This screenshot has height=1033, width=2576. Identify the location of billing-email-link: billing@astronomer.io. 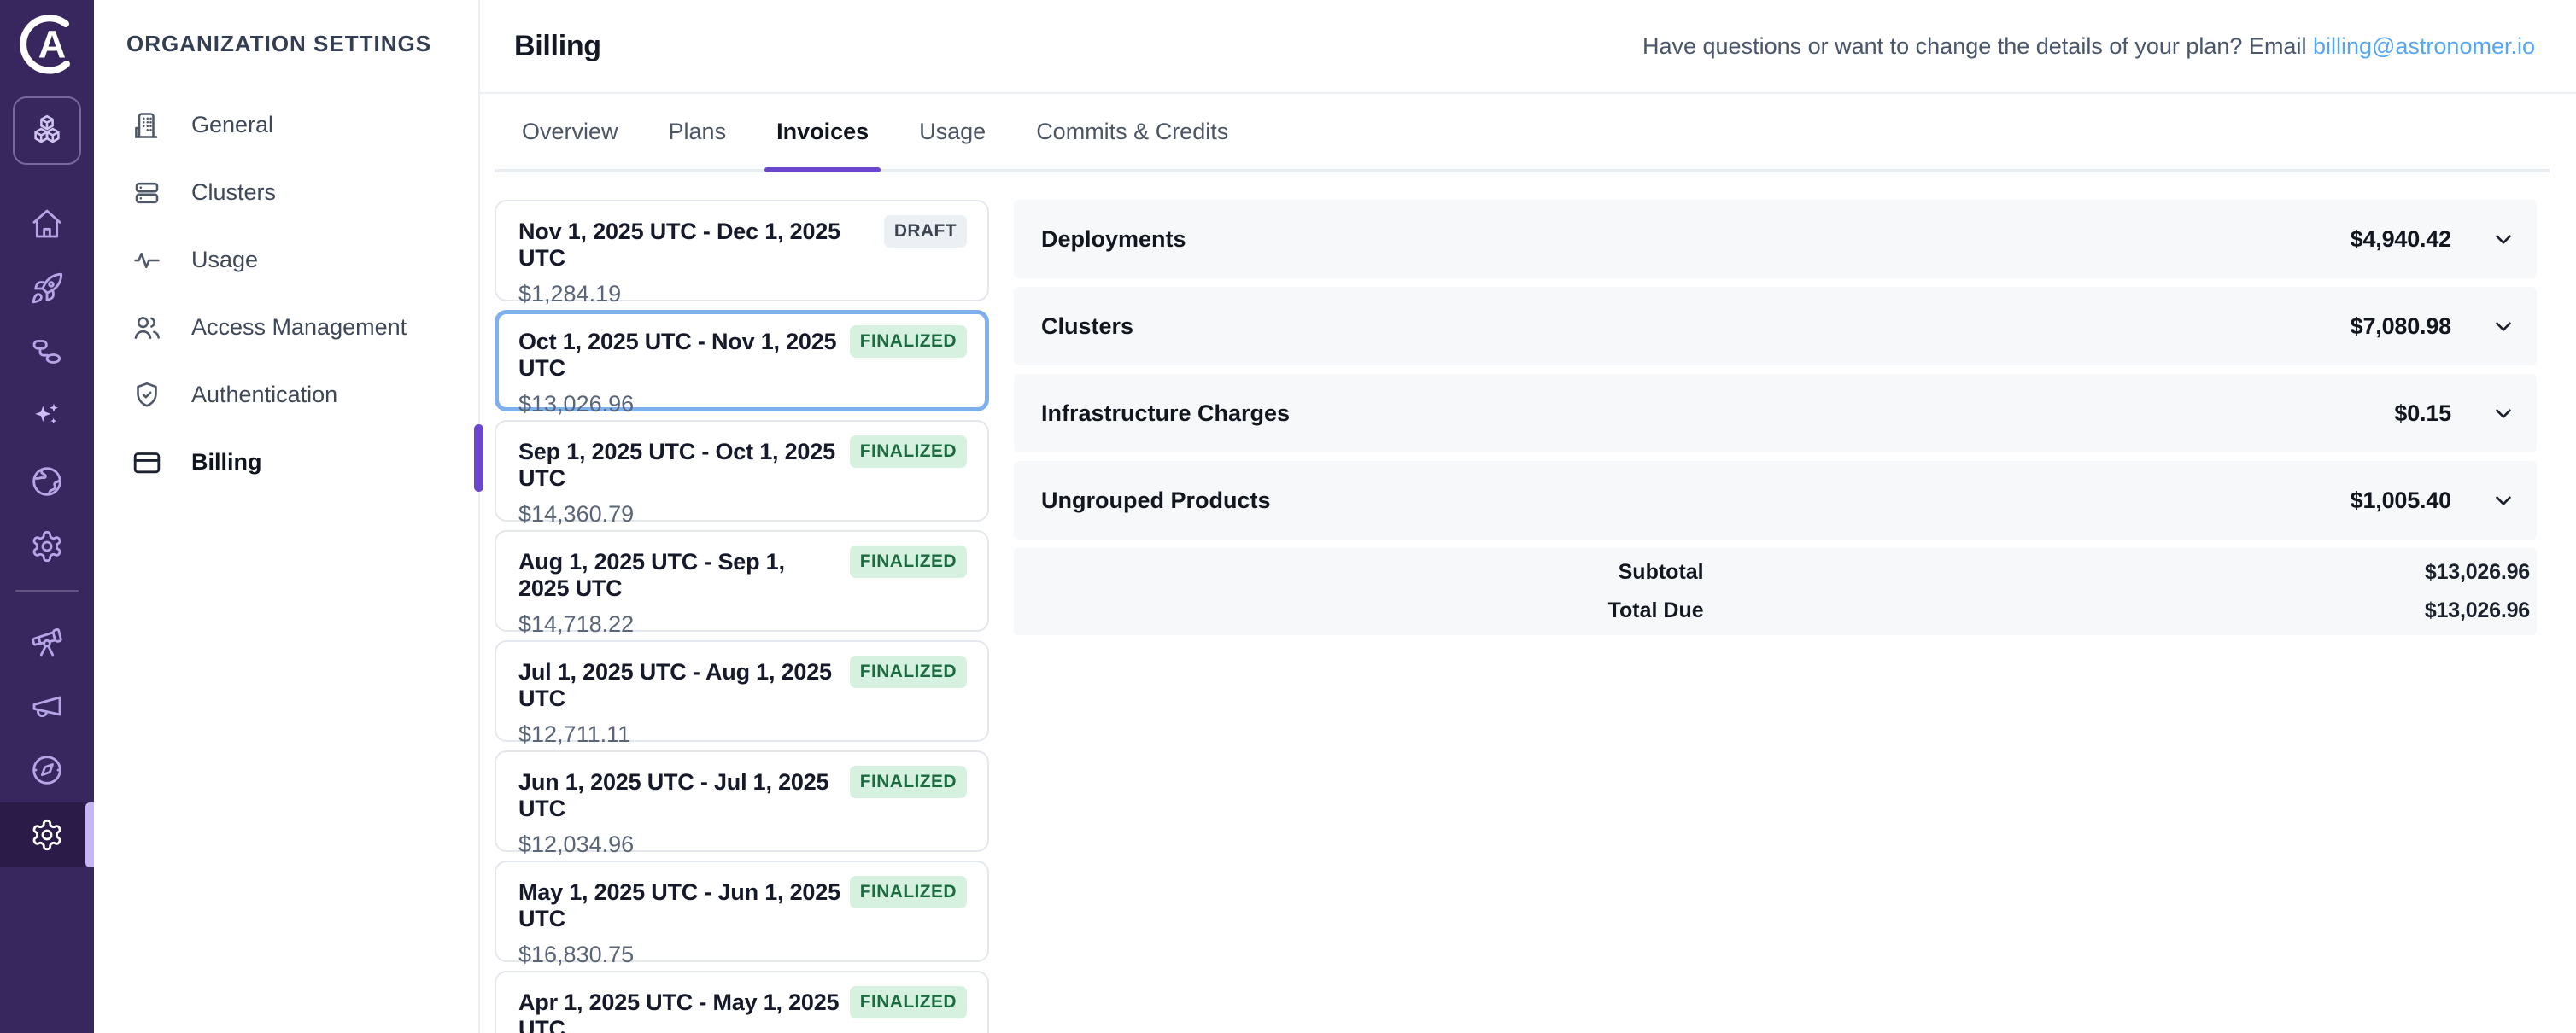
(2423, 45).